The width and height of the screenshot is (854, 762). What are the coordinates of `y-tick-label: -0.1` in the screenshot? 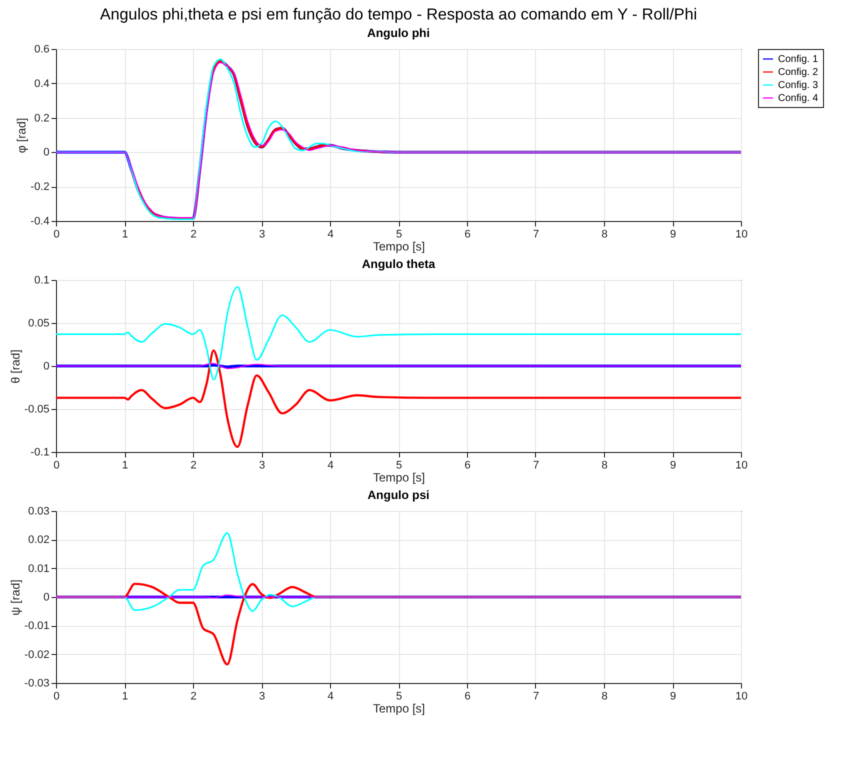 It's located at (40, 452).